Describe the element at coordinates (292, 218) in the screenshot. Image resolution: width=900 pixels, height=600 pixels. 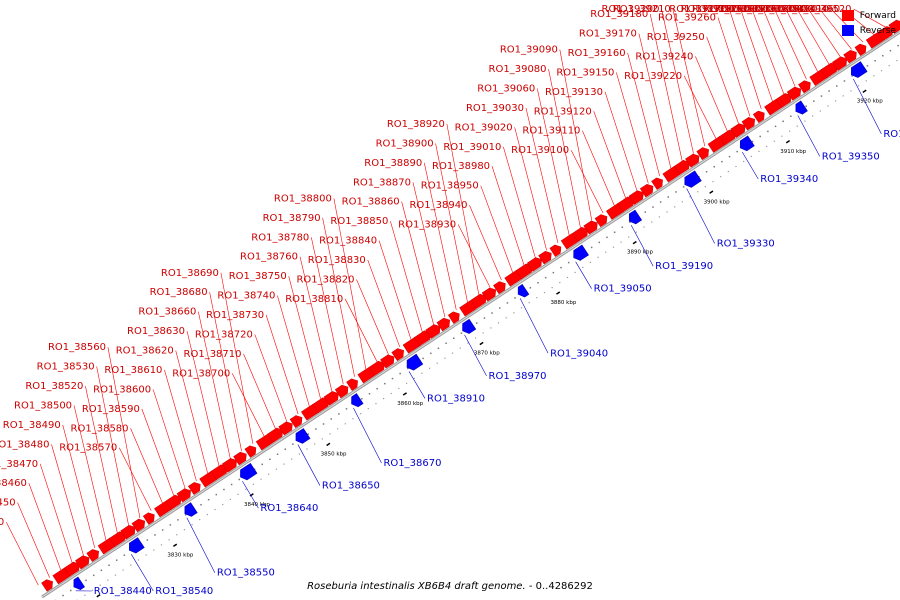
I see `forward-gene-label: RO1_38790` at that location.